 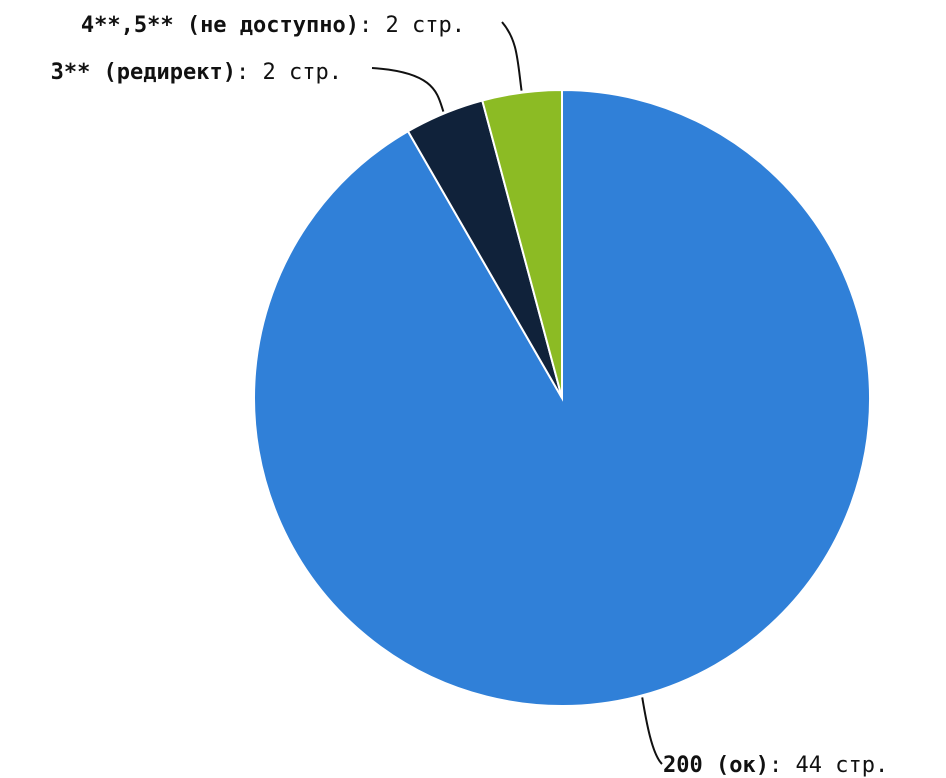 What do you see at coordinates (841, 765) in the screenshot?
I see `slice-label-value: 44 стр.` at bounding box center [841, 765].